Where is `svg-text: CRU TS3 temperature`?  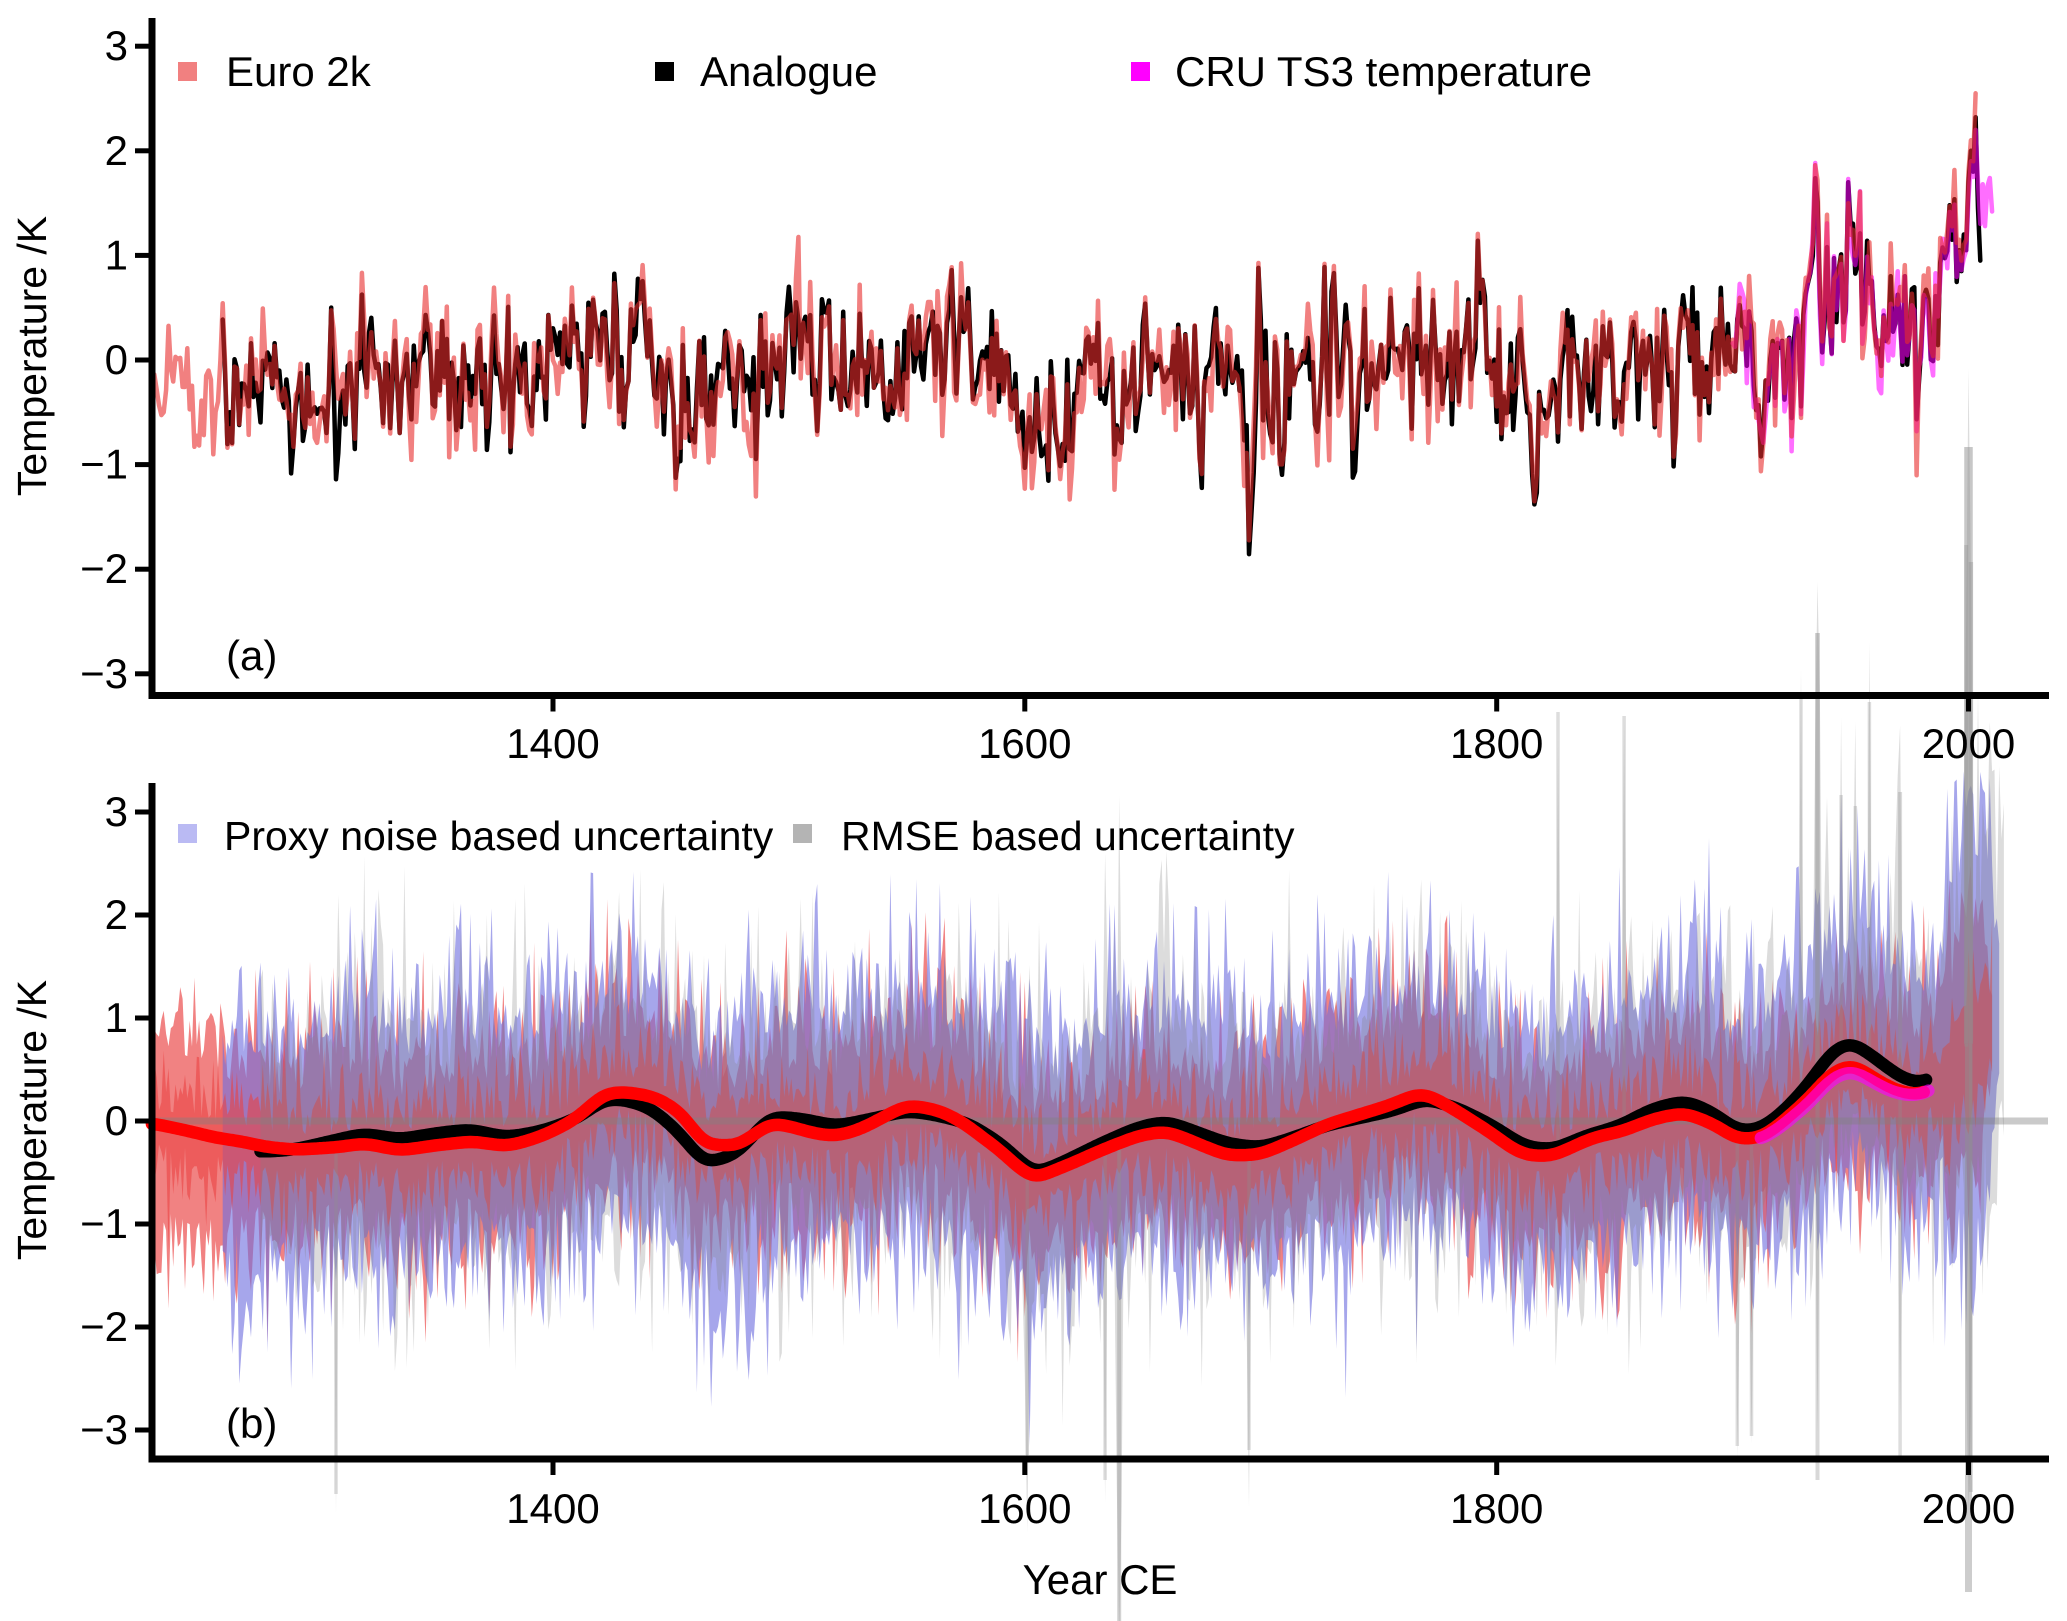 svg-text: CRU TS3 temperature is located at coordinates (1383, 71).